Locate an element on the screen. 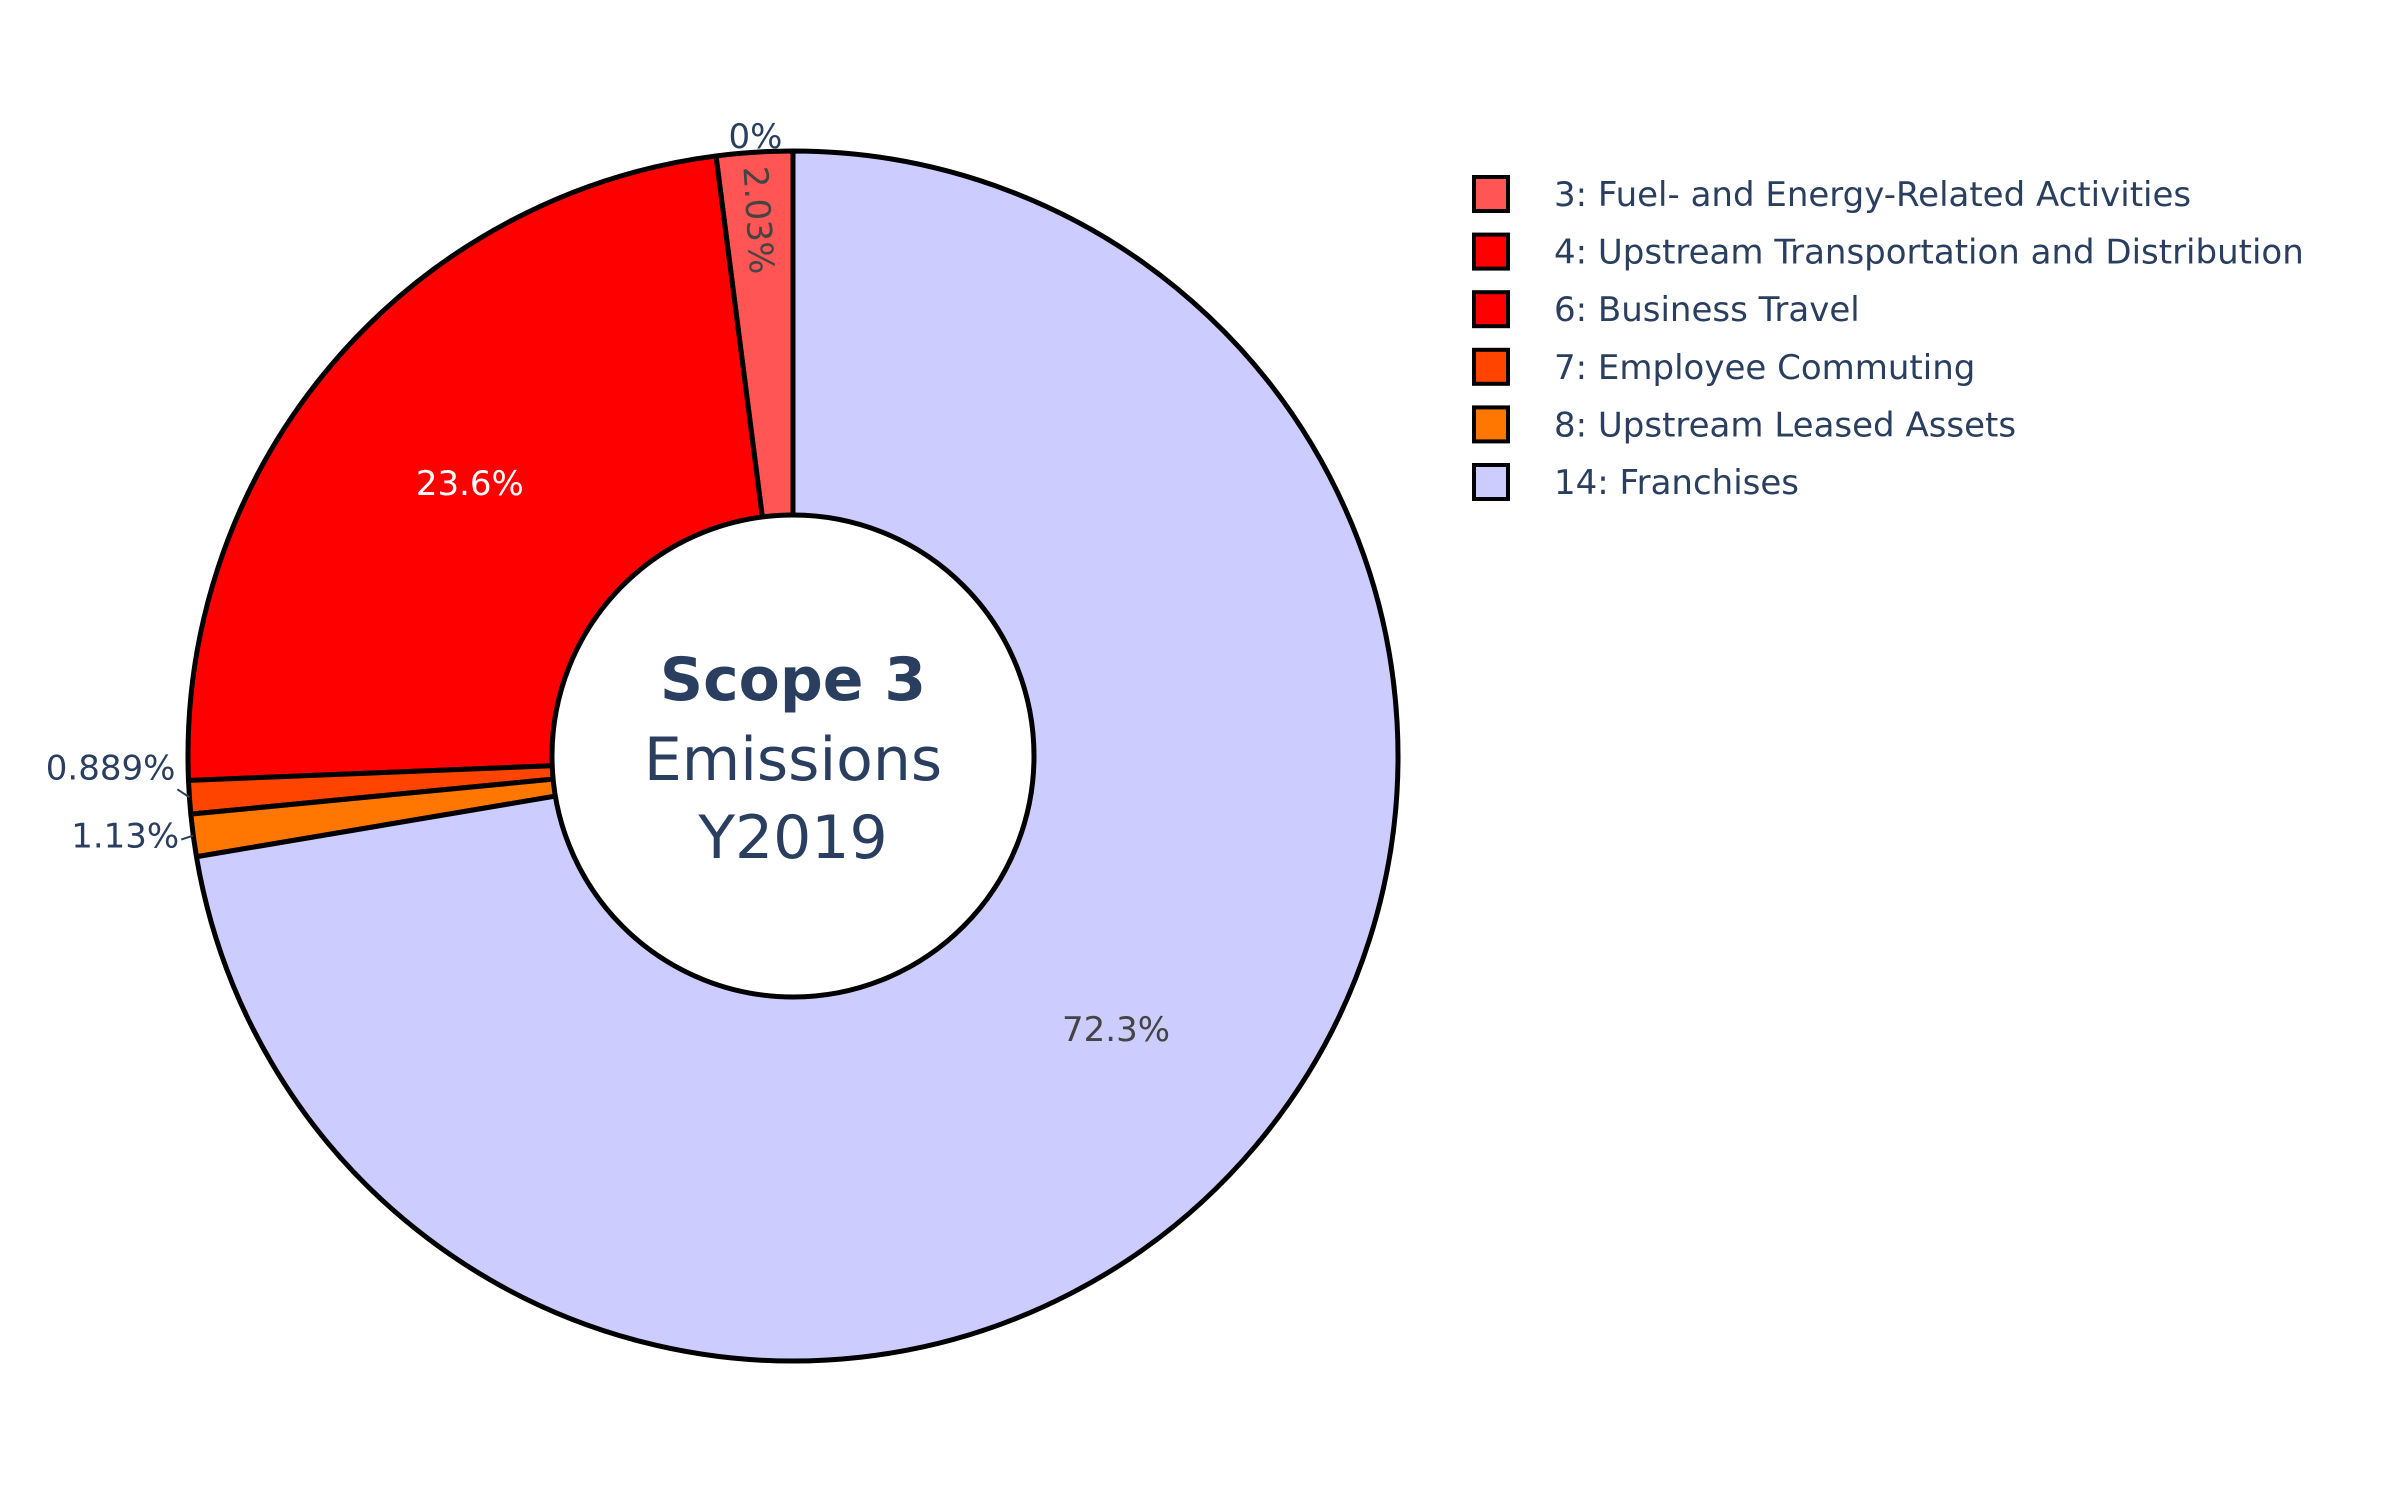 The width and height of the screenshot is (2400, 1500). legend-label: 3: Fuel- and Energy-Related Activities is located at coordinates (1872, 195).